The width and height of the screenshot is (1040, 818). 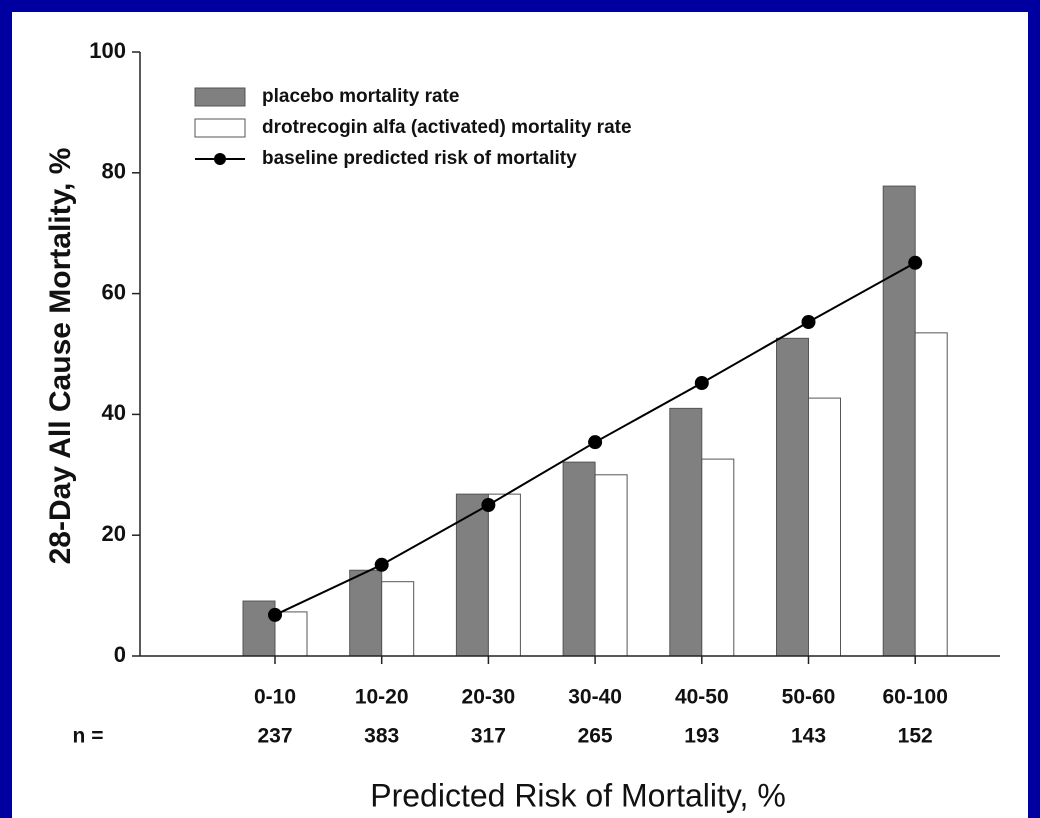 What do you see at coordinates (114, 412) in the screenshot?
I see `y-tick-label: 40` at bounding box center [114, 412].